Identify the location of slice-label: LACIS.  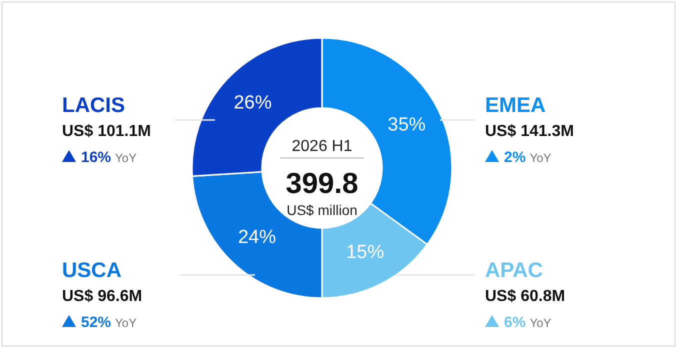
(93, 105).